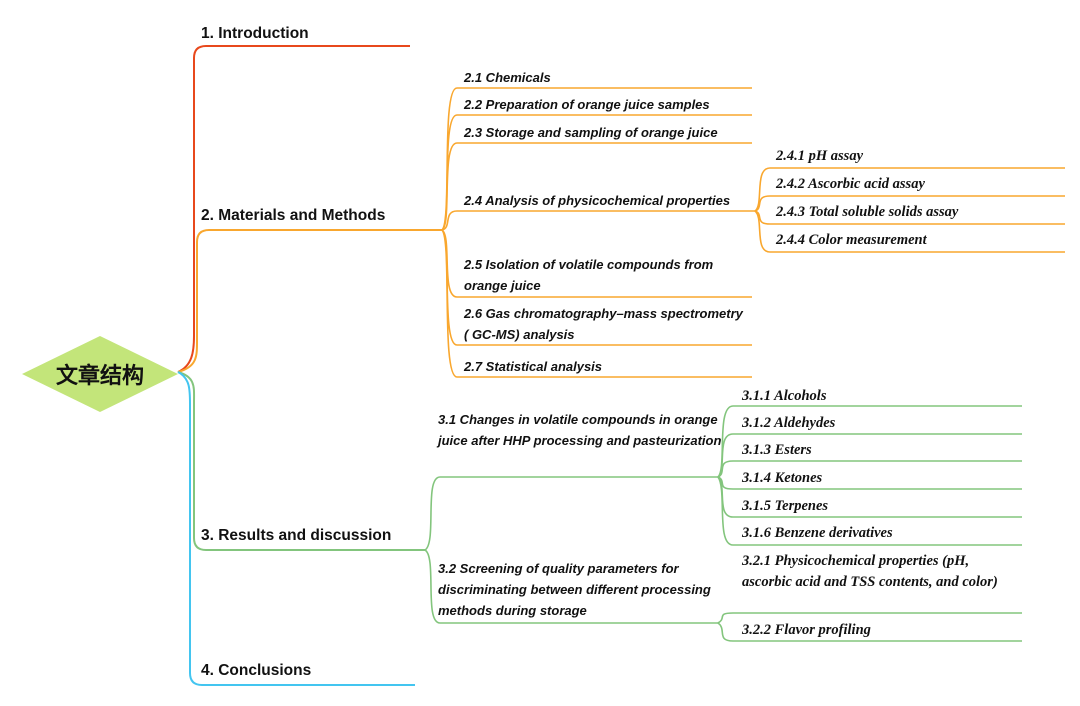 This screenshot has width=1080, height=706. What do you see at coordinates (784, 396) in the screenshot?
I see `node-3-1-1-alcohols: 3.1.1 Alcohols` at bounding box center [784, 396].